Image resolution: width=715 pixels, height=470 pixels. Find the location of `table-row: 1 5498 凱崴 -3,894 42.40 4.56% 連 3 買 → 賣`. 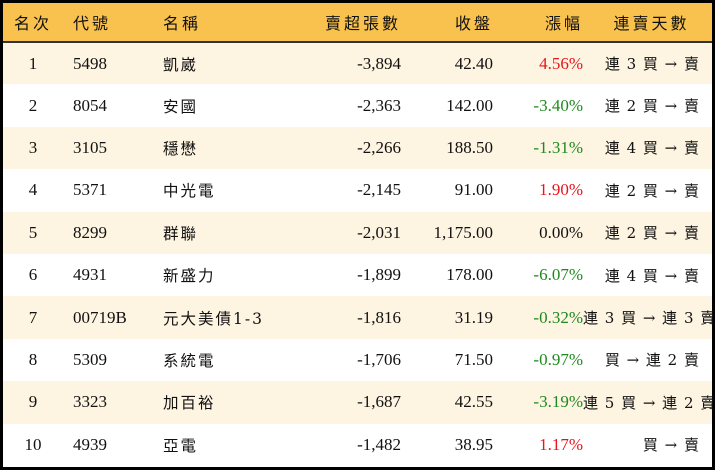

table-row: 1 5498 凱崴 -3,894 42.40 4.56% 連 3 買 → 賣 is located at coordinates (357, 63).